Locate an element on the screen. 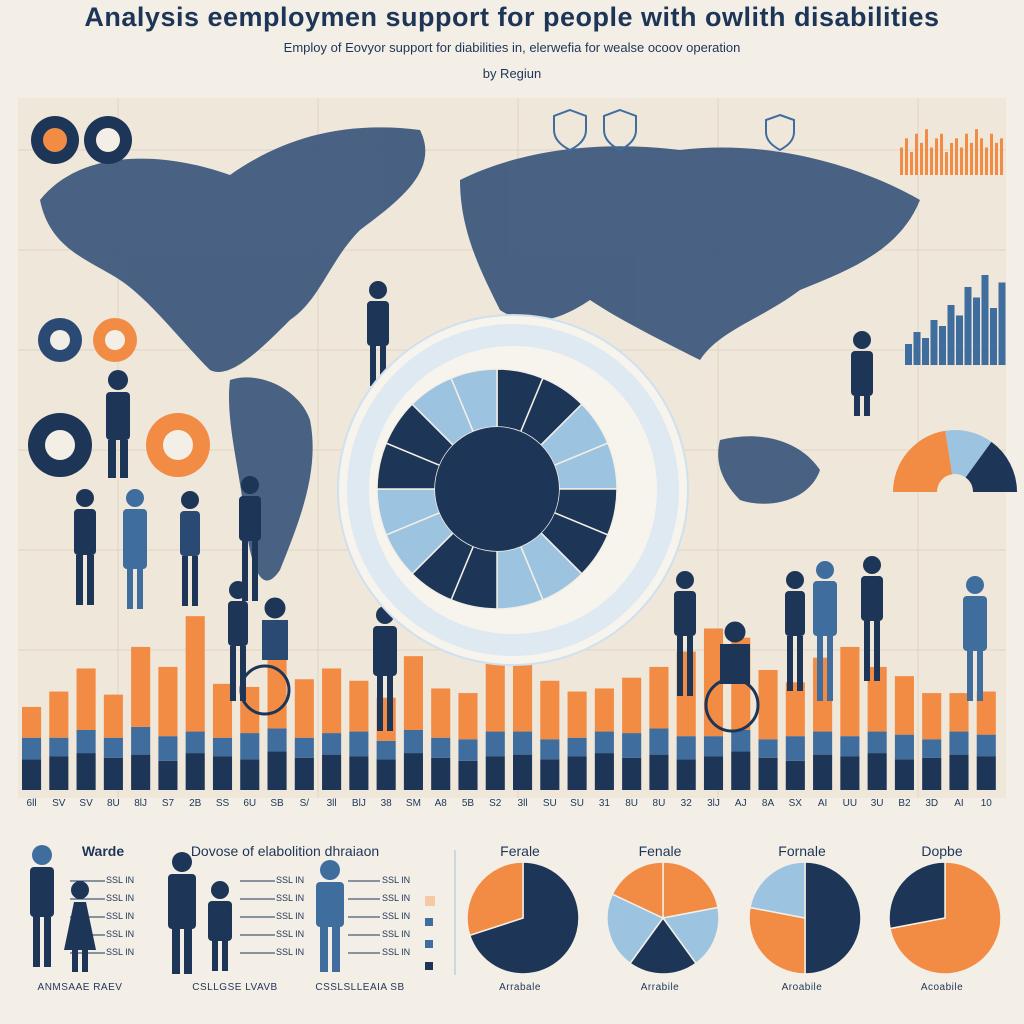 This screenshot has height=1024, width=1024. x-tick-label: SU is located at coordinates (577, 803).